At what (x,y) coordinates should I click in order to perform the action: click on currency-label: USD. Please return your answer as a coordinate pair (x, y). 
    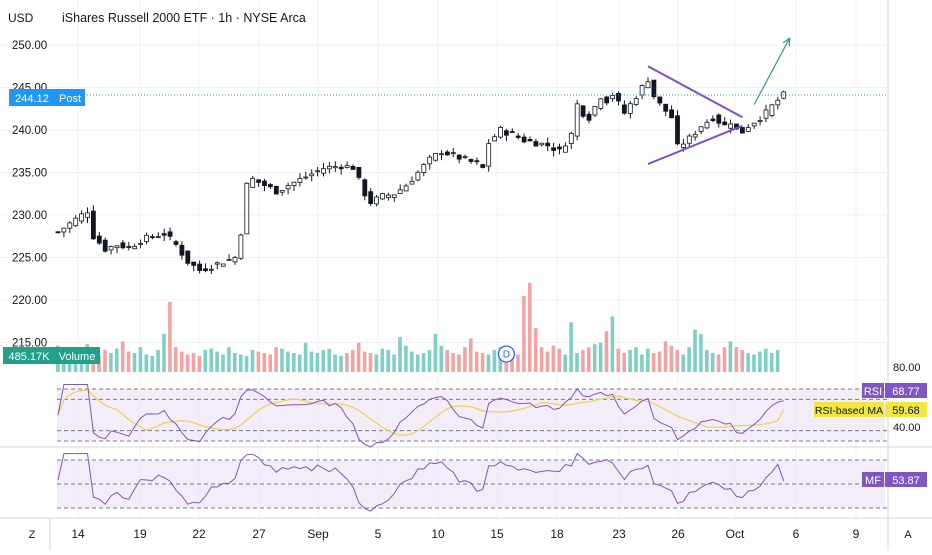
    Looking at the image, I should click on (21, 18).